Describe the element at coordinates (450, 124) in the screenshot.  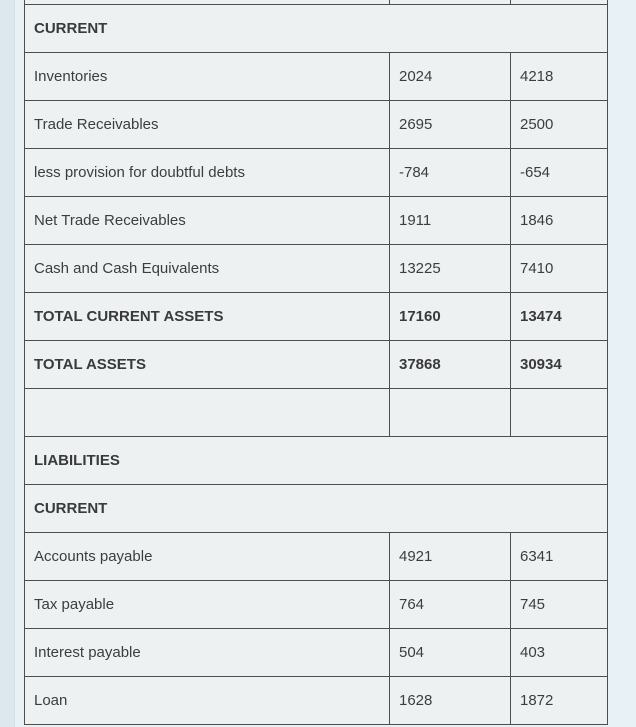
I see `value-col1: 2695` at that location.